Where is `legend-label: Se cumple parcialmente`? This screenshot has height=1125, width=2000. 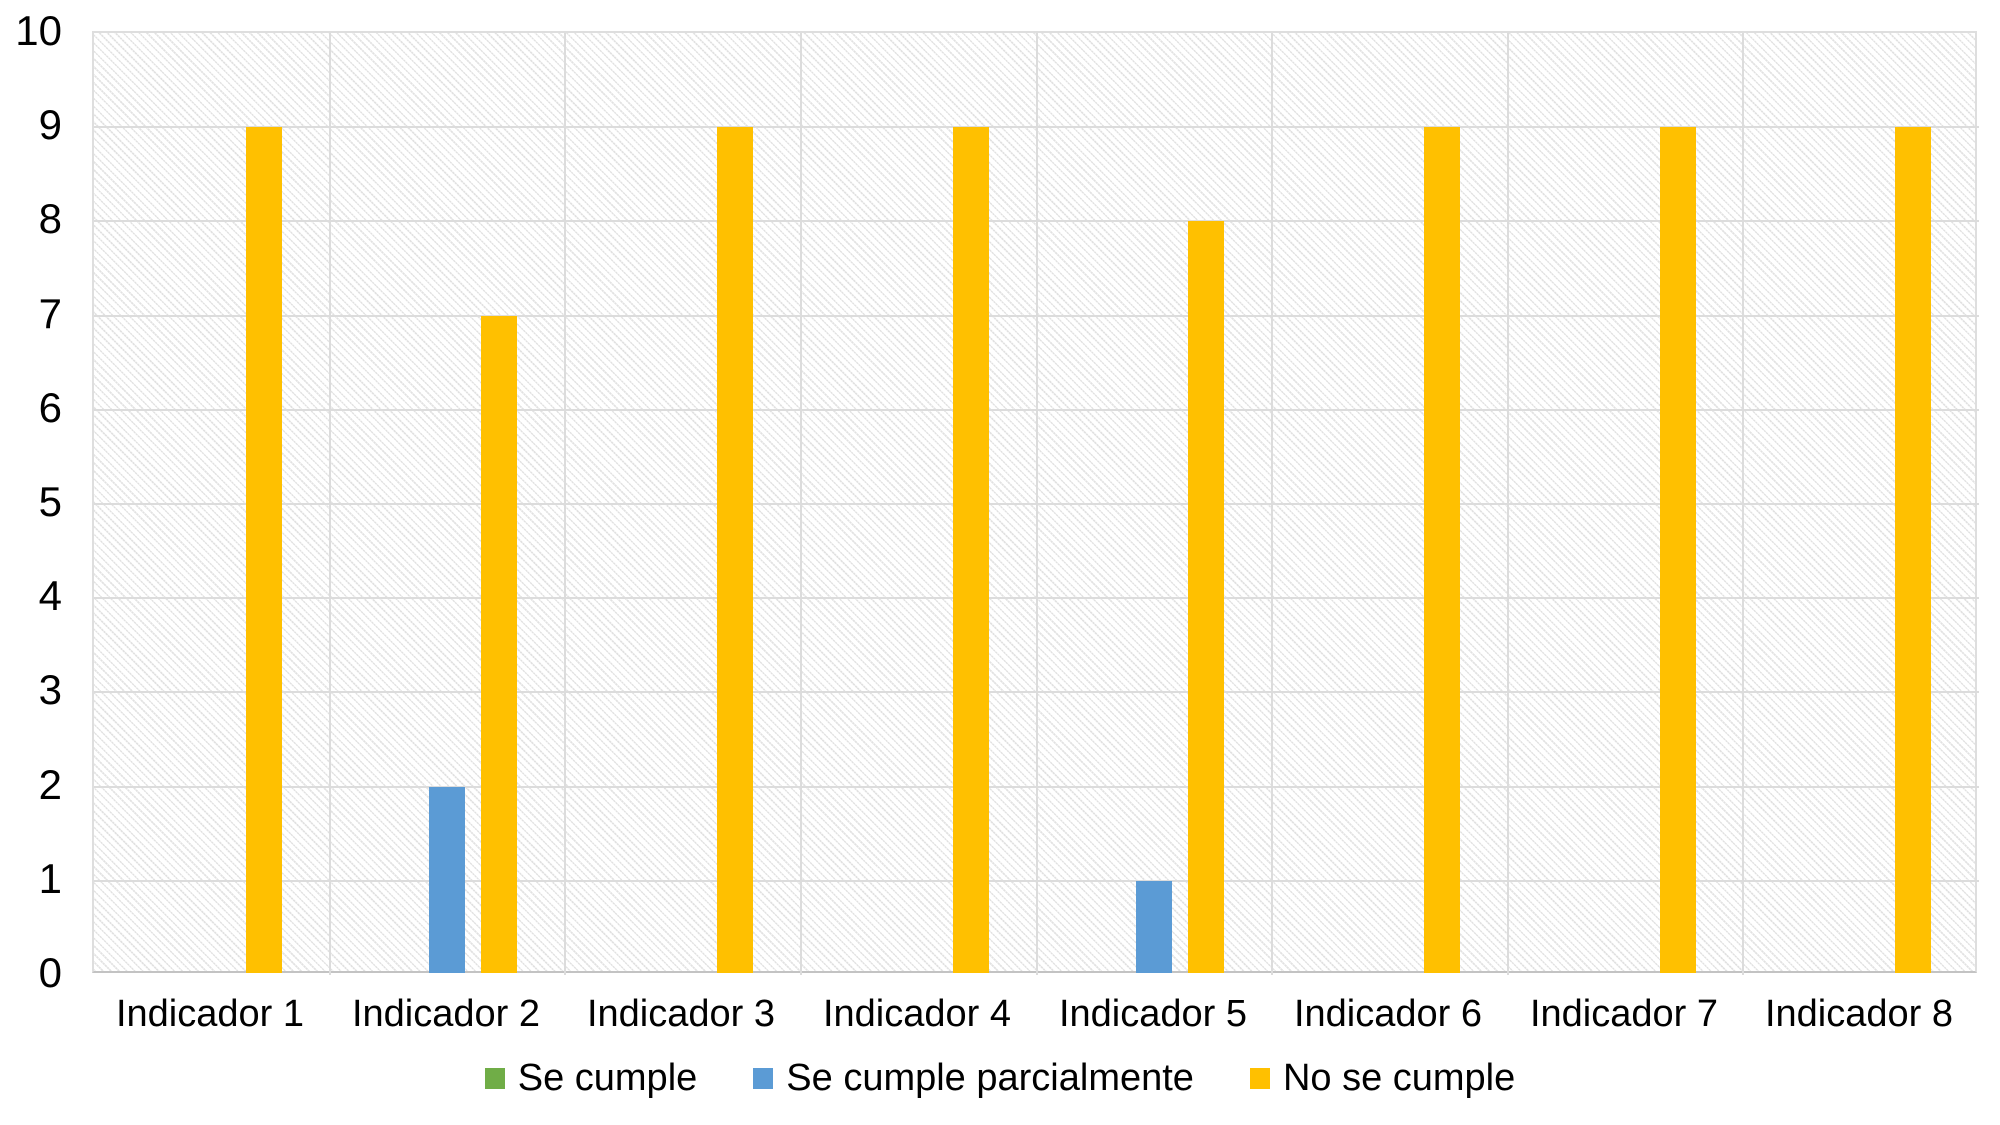
legend-label: Se cumple parcialmente is located at coordinates (990, 1078).